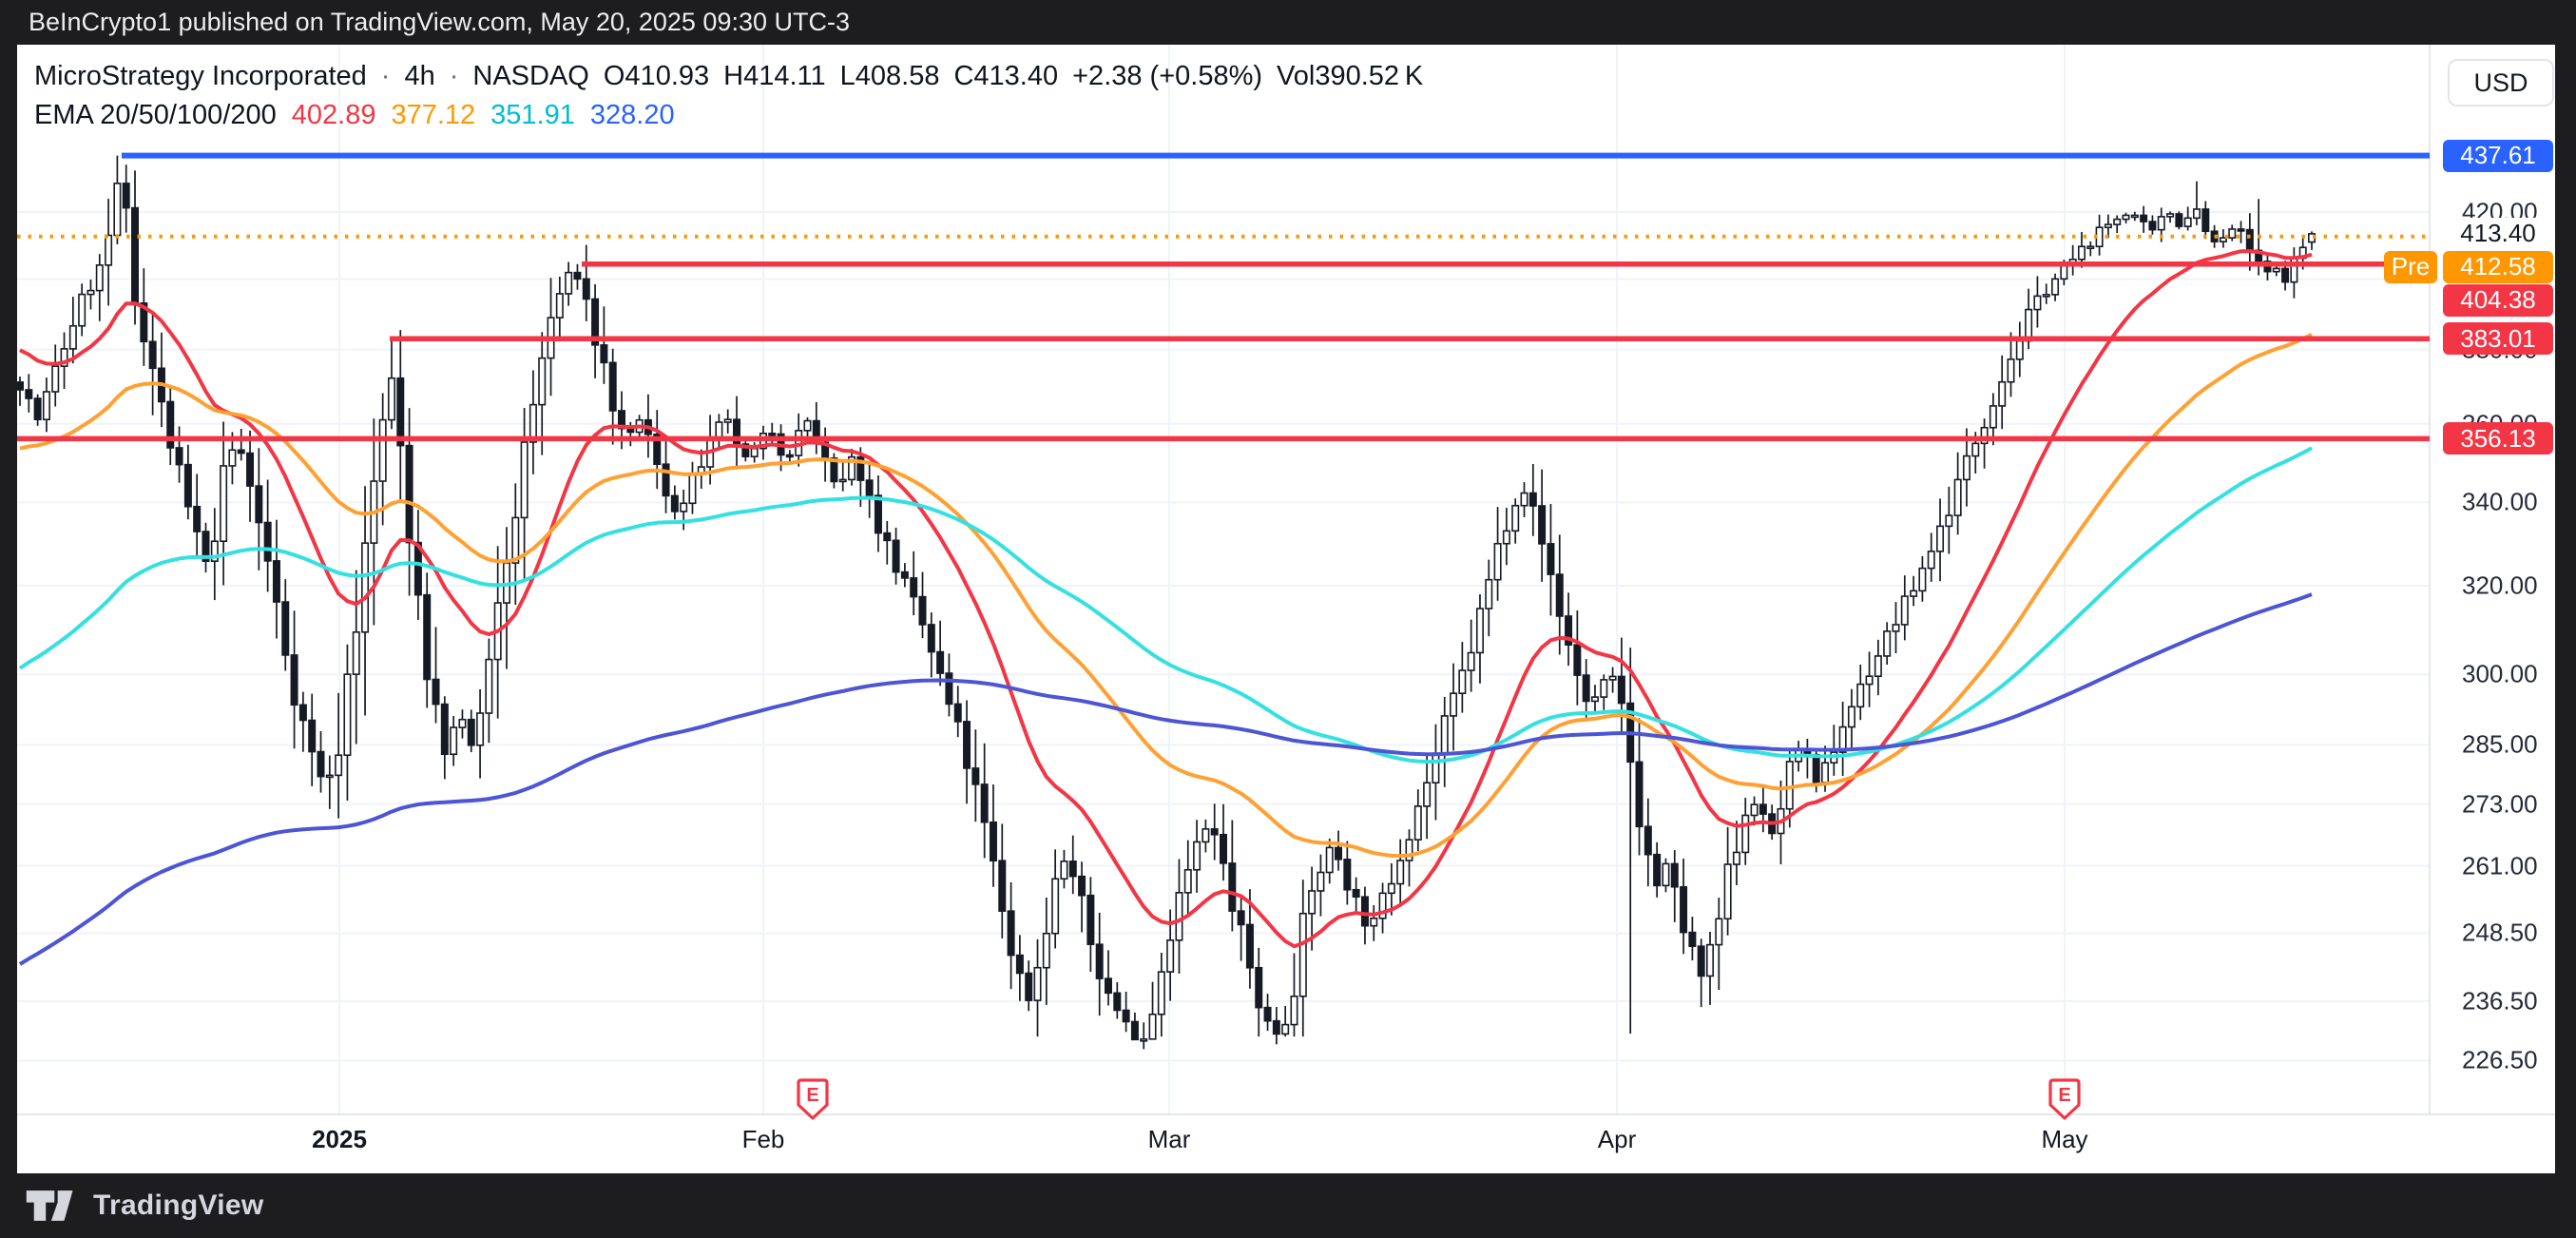 The height and width of the screenshot is (1238, 2576). Describe the element at coordinates (2500, 1059) in the screenshot. I see `price-tick-label: 226.50` at that location.